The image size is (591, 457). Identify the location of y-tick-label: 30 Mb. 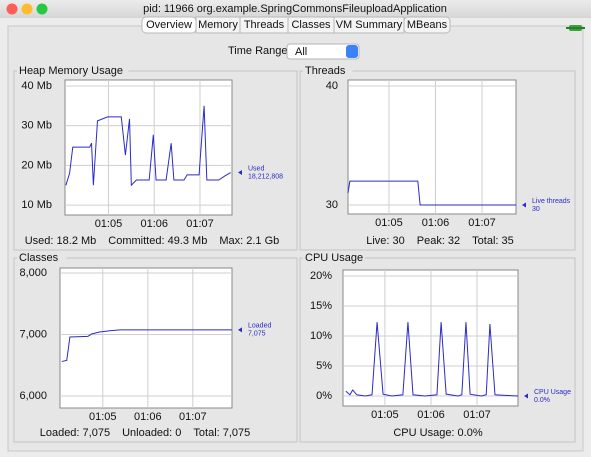
(36, 126).